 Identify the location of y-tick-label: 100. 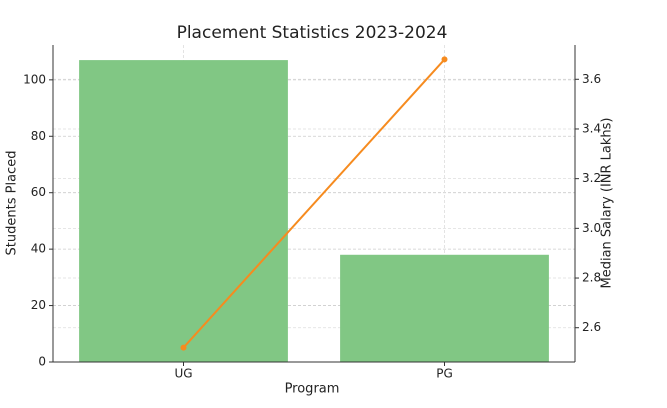
(34, 79).